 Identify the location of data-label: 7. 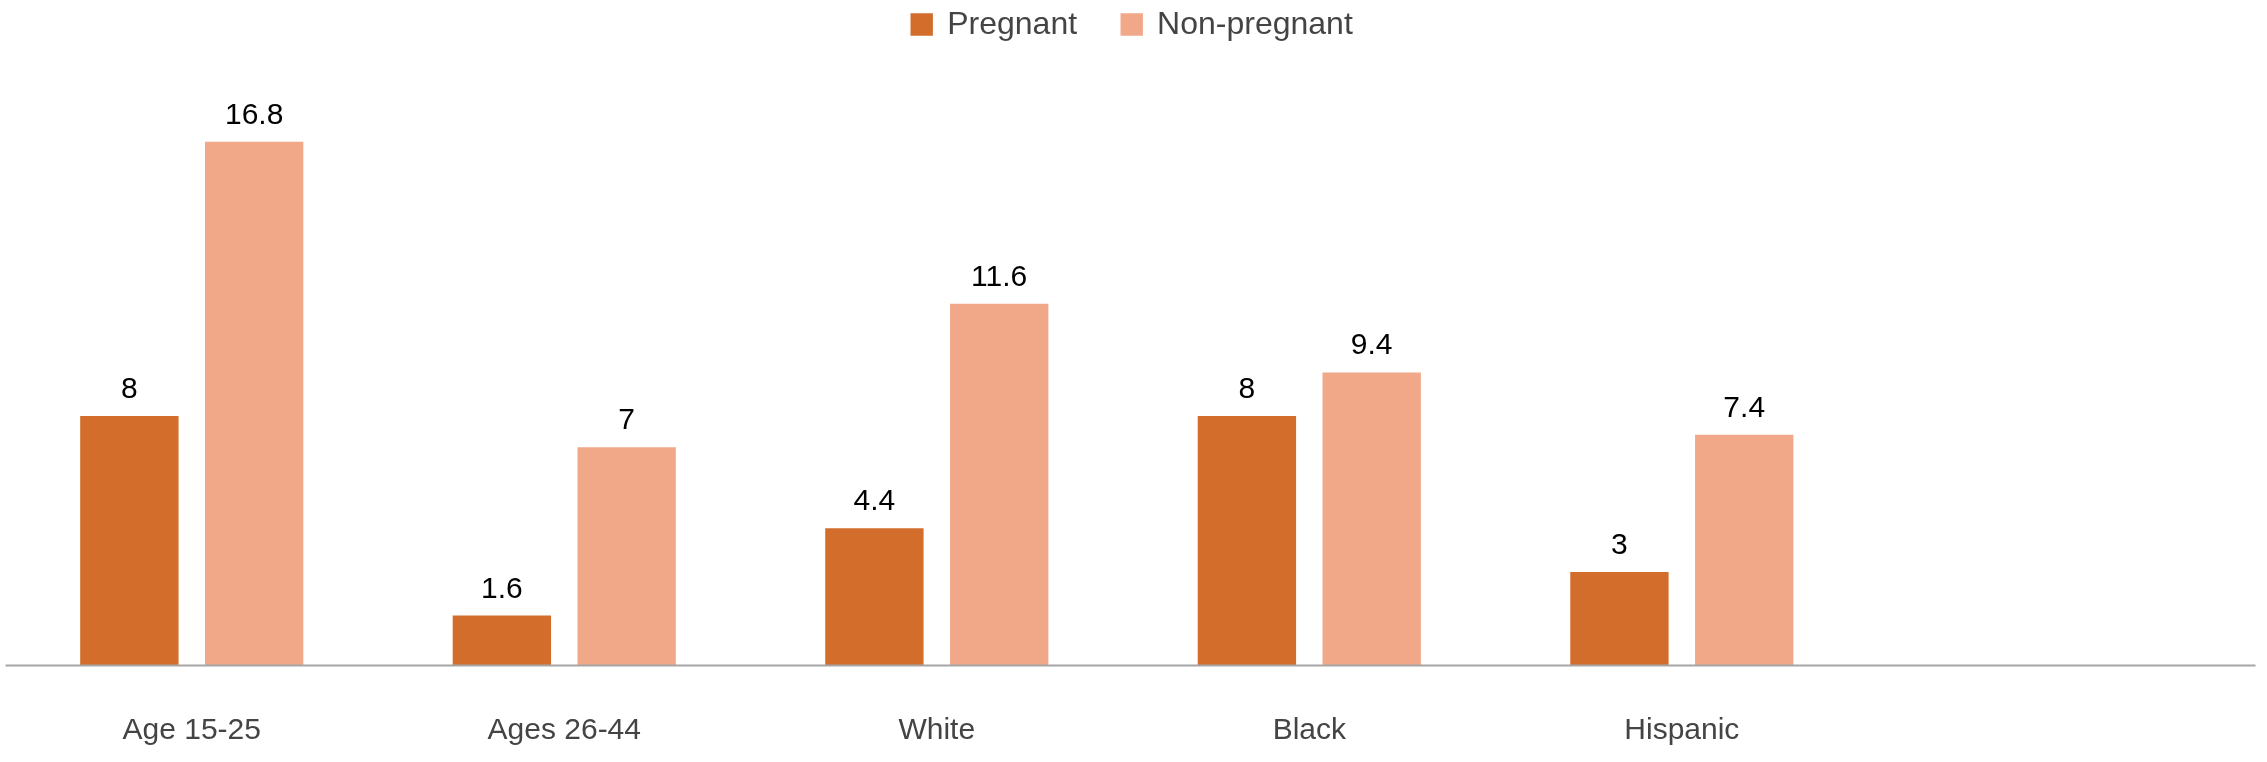
(627, 419).